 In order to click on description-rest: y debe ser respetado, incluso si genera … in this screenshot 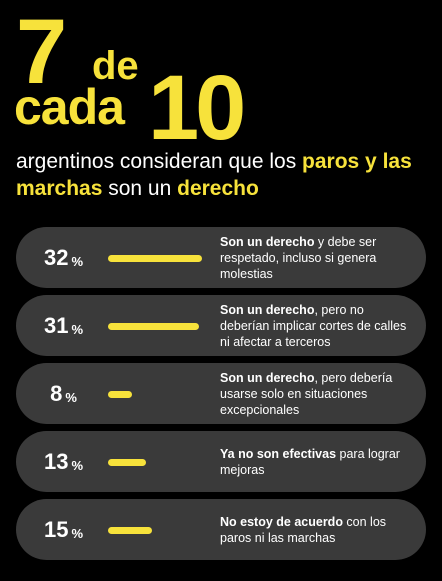, I will do `click(298, 257)`.